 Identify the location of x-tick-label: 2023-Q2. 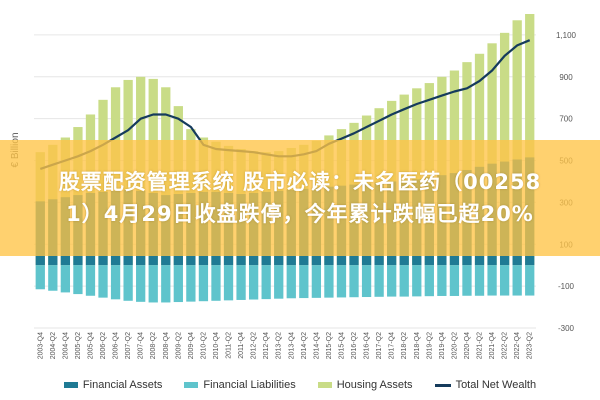
(530, 345).